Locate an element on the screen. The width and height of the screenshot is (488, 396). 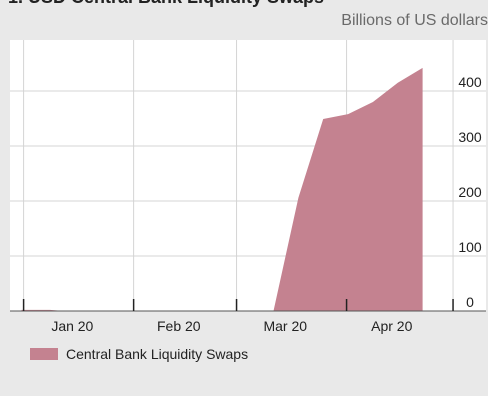
x-tick-label: Jan 20 is located at coordinates (72, 326).